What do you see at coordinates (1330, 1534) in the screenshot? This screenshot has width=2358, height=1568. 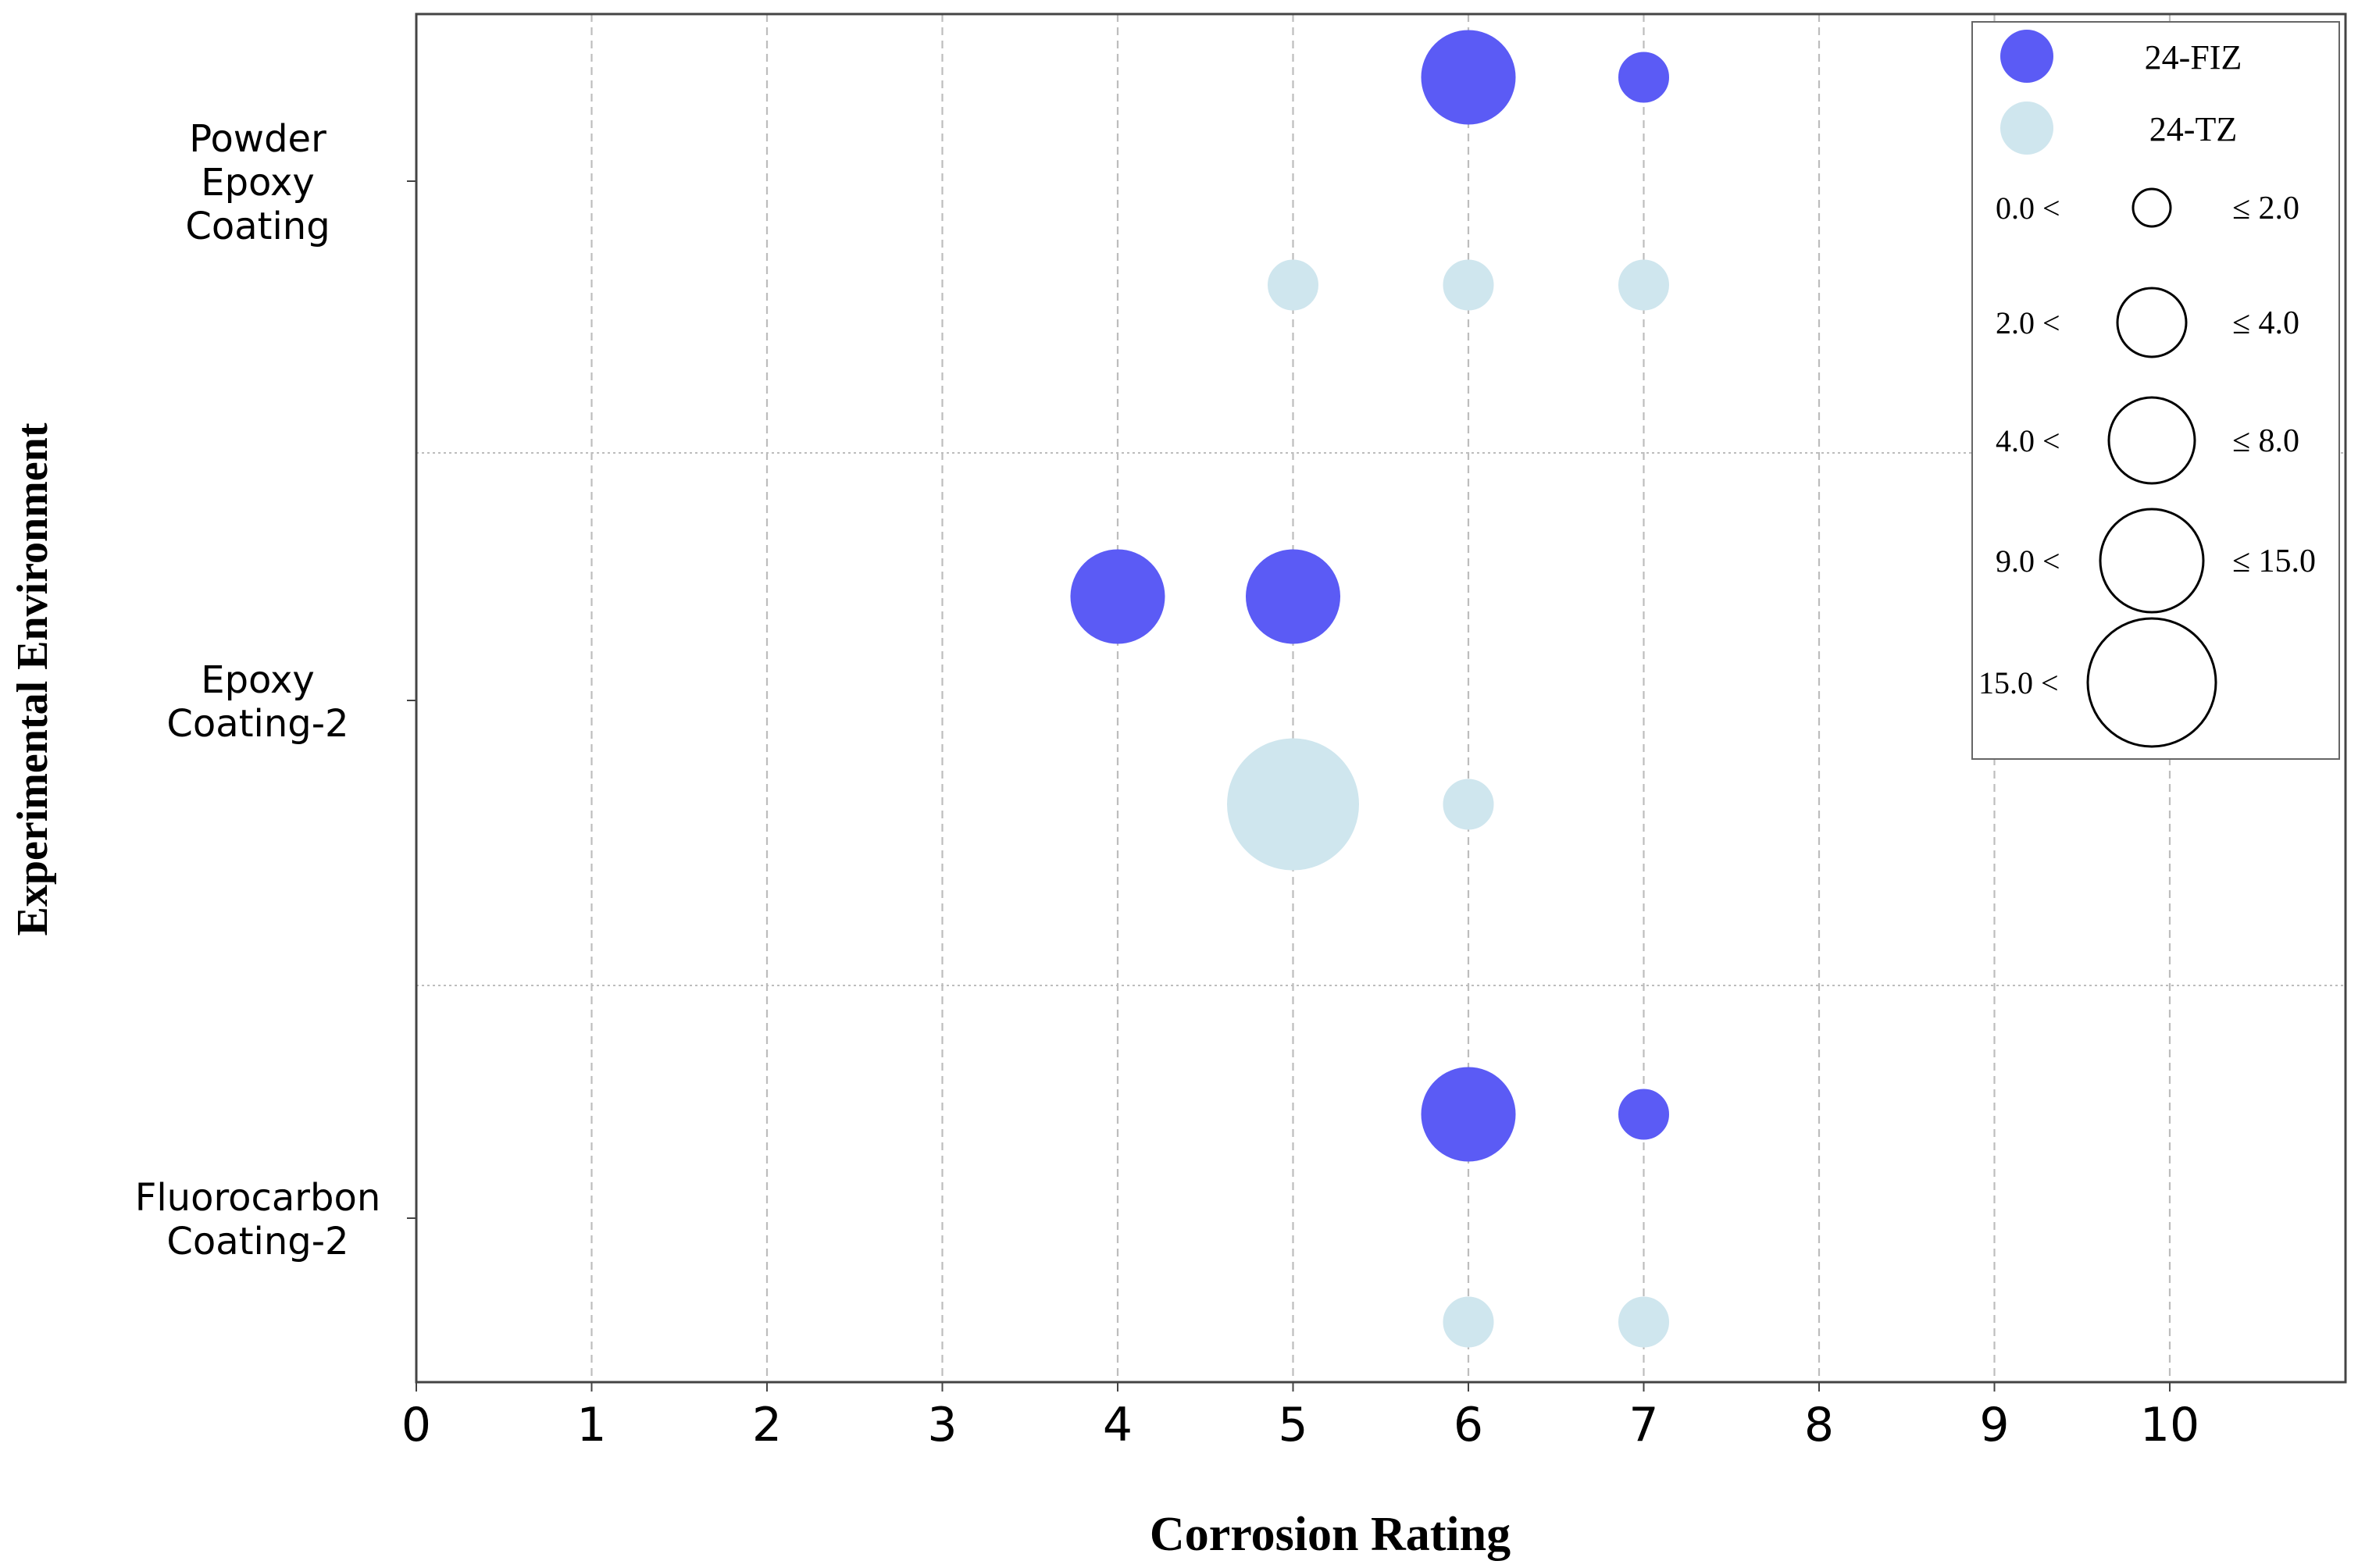 I see `x-axis-label: Corrosion Rating` at bounding box center [1330, 1534].